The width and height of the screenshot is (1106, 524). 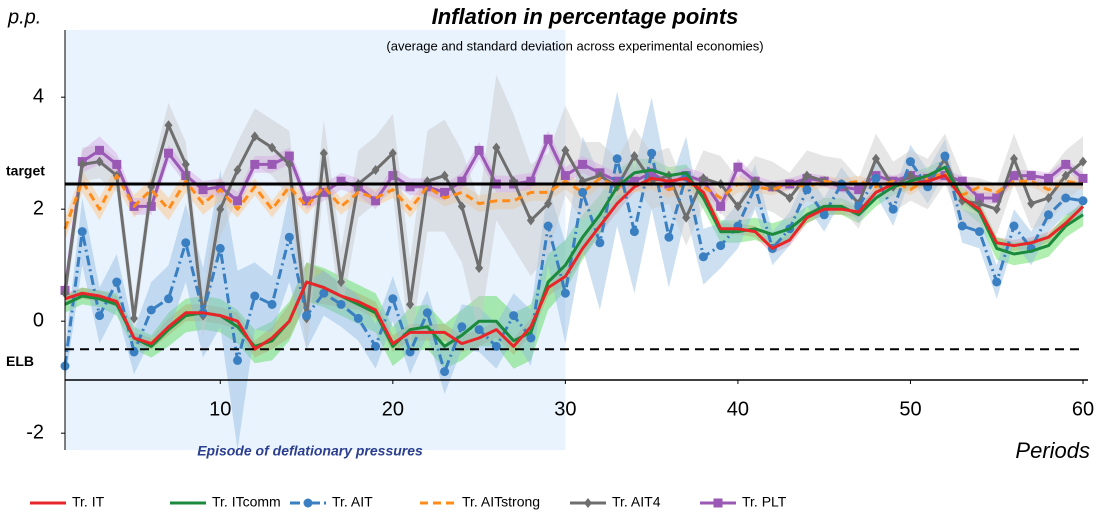 What do you see at coordinates (1052, 450) in the screenshot?
I see `x-axis-label: Periods` at bounding box center [1052, 450].